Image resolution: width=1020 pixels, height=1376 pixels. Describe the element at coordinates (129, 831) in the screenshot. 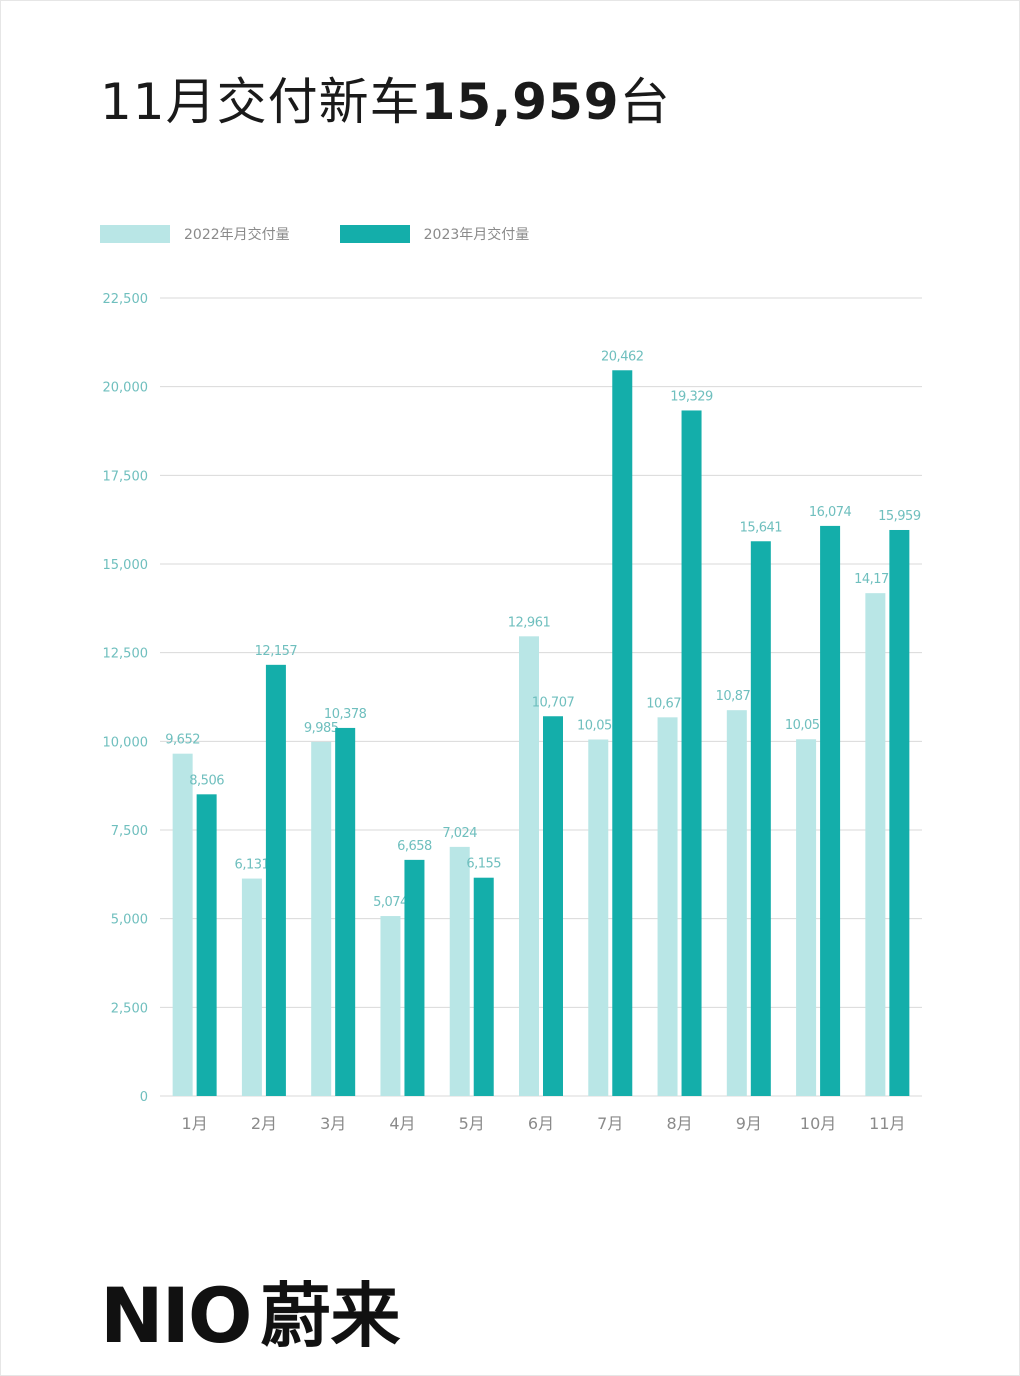

I see `y-tick-label: 7,500` at that location.